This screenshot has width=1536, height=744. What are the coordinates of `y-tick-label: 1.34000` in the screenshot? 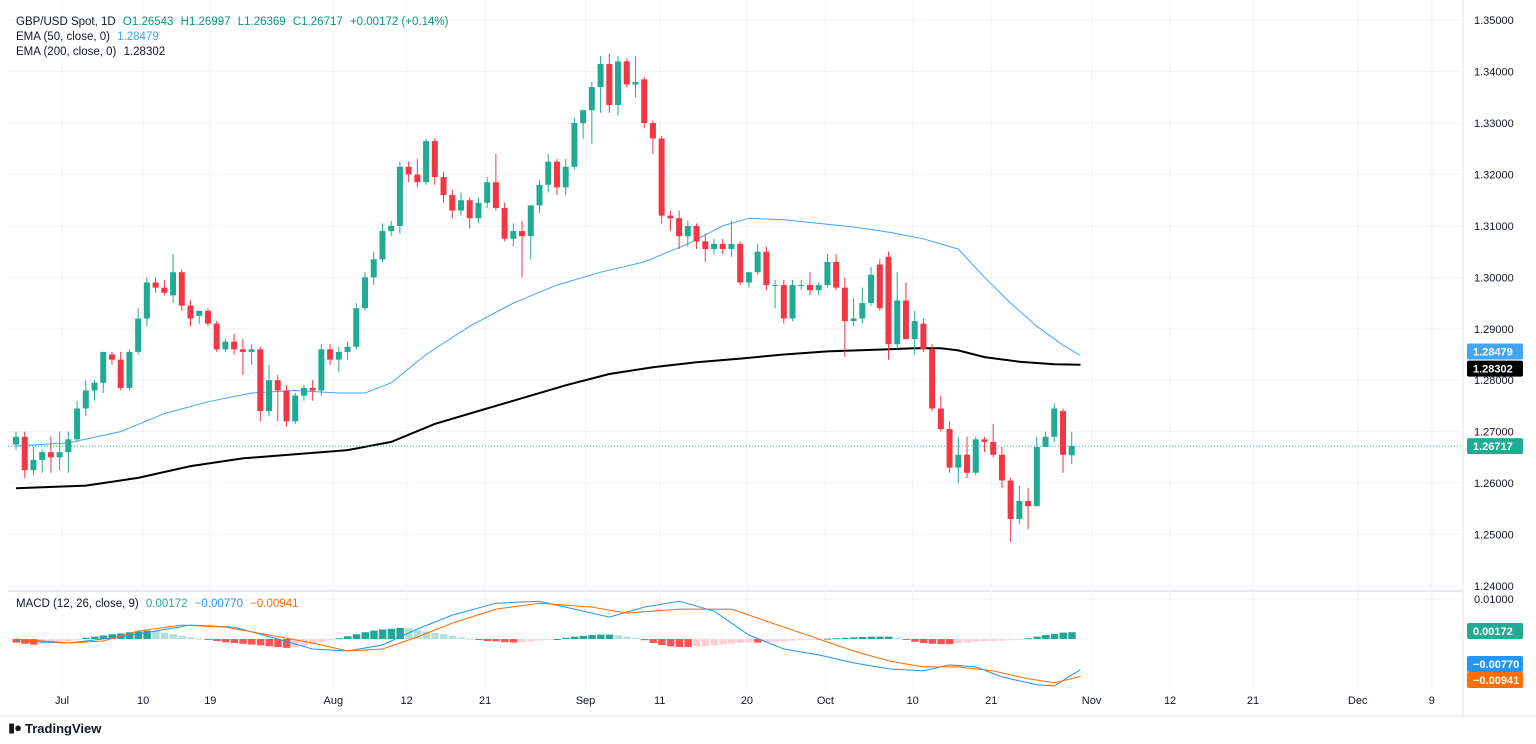 It's located at (1494, 73).